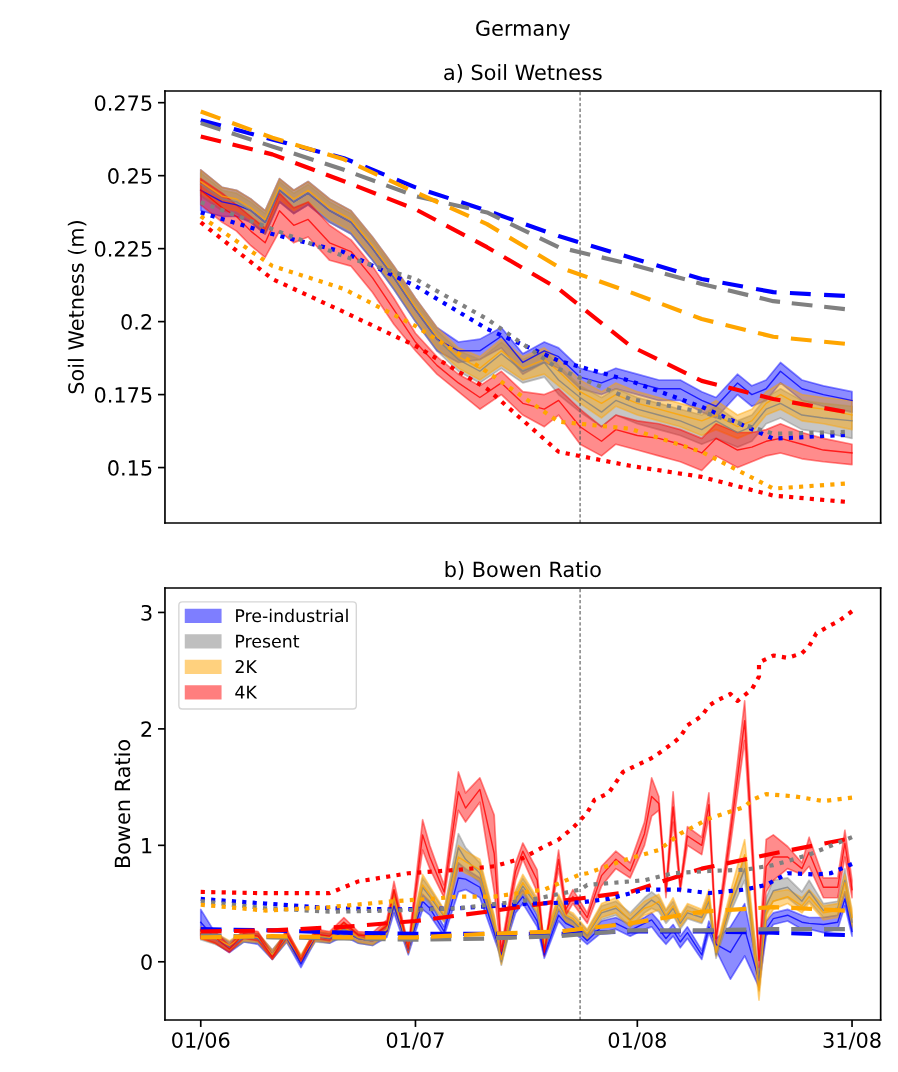 Image resolution: width=898 pixels, height=1072 pixels. What do you see at coordinates (268, 641) in the screenshot?
I see `legend-label: Present` at bounding box center [268, 641].